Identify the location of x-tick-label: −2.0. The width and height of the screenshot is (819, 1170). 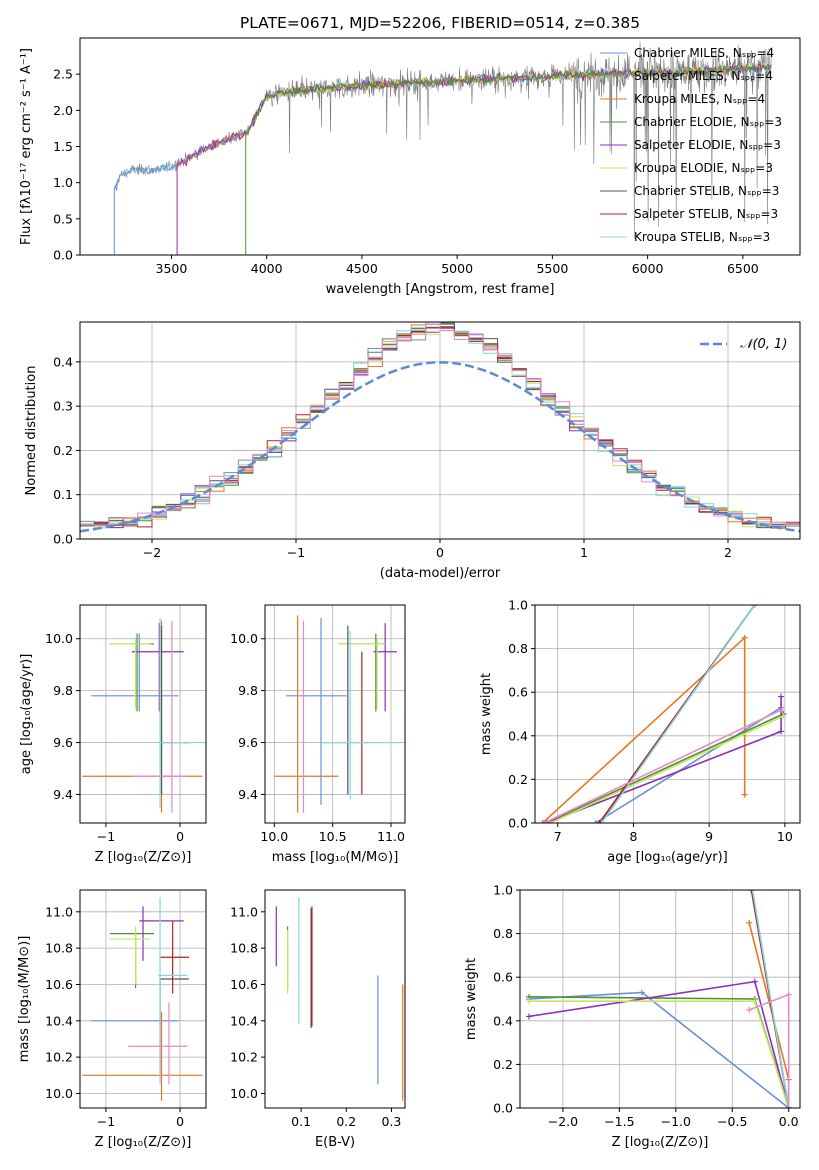
(563, 1121).